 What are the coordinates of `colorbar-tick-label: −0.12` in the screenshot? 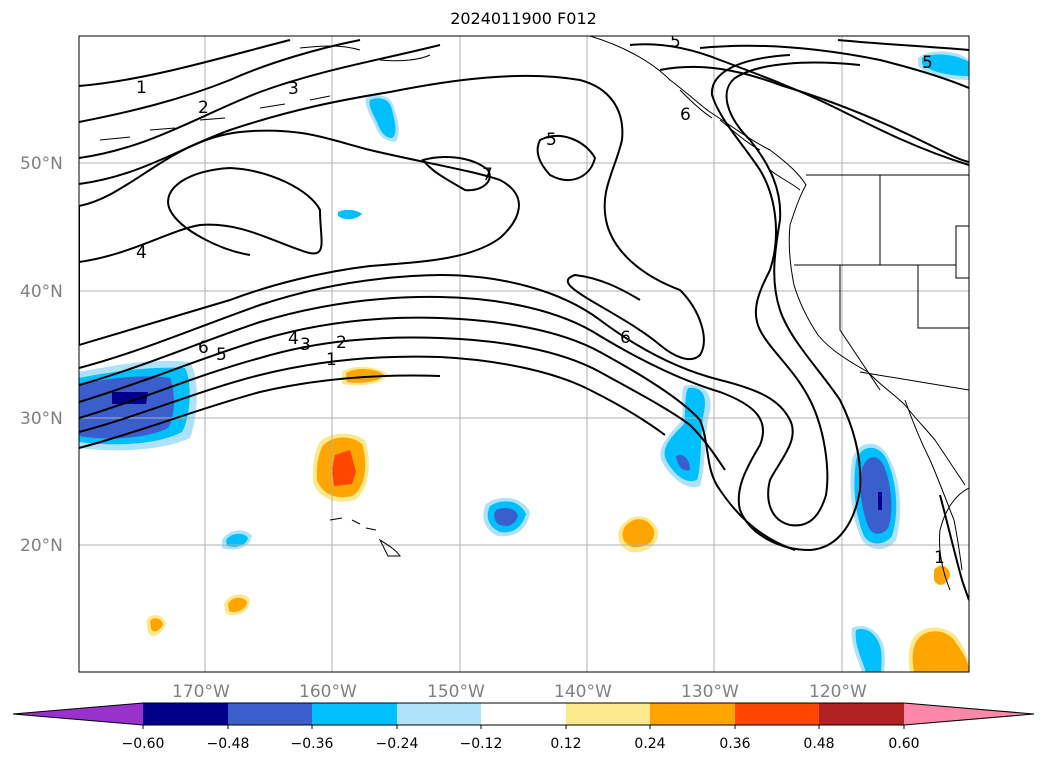 It's located at (481, 744).